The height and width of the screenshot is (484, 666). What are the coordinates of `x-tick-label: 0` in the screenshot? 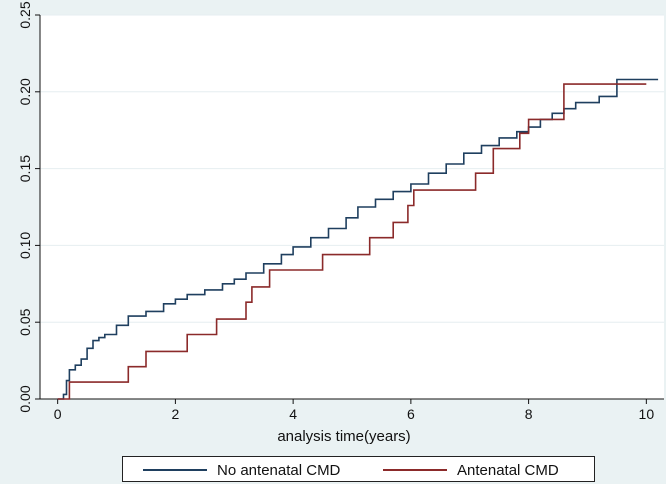 It's located at (58, 414).